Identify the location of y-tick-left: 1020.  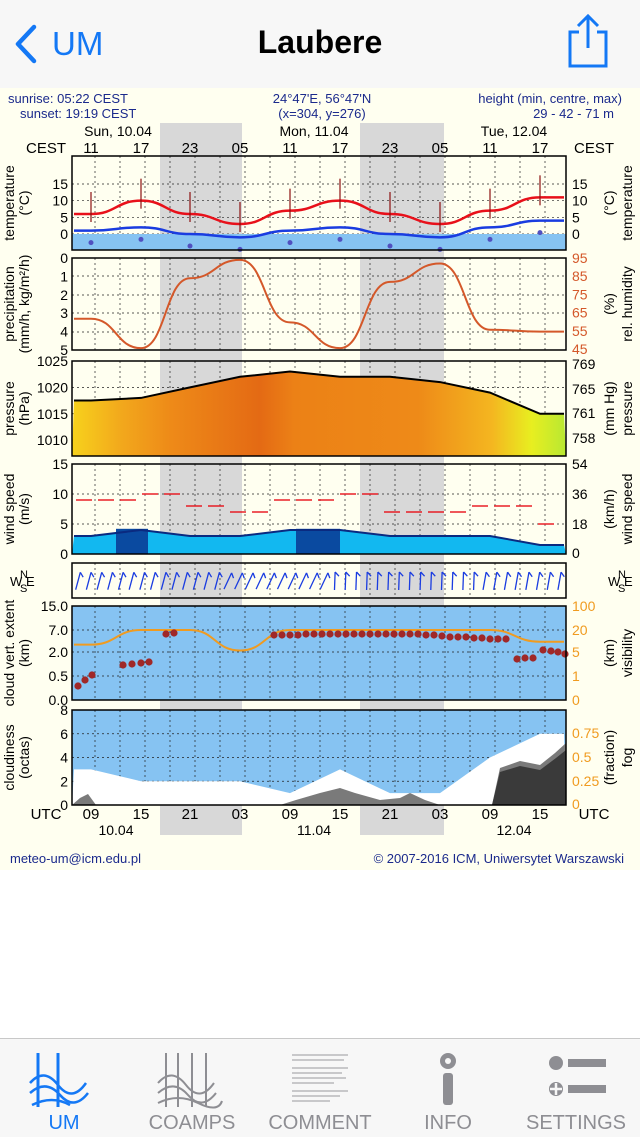
(52, 387).